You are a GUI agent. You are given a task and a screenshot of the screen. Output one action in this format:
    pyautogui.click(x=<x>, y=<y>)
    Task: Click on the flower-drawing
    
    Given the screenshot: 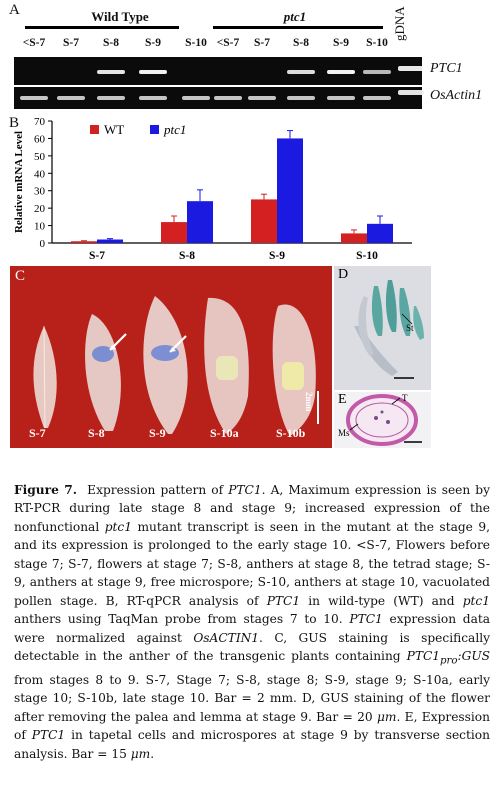 What is the action you would take?
    pyautogui.click(x=389, y=329)
    